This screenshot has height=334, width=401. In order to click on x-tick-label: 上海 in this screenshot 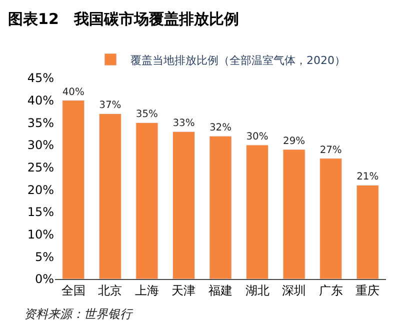, I will do `click(146, 290)`.